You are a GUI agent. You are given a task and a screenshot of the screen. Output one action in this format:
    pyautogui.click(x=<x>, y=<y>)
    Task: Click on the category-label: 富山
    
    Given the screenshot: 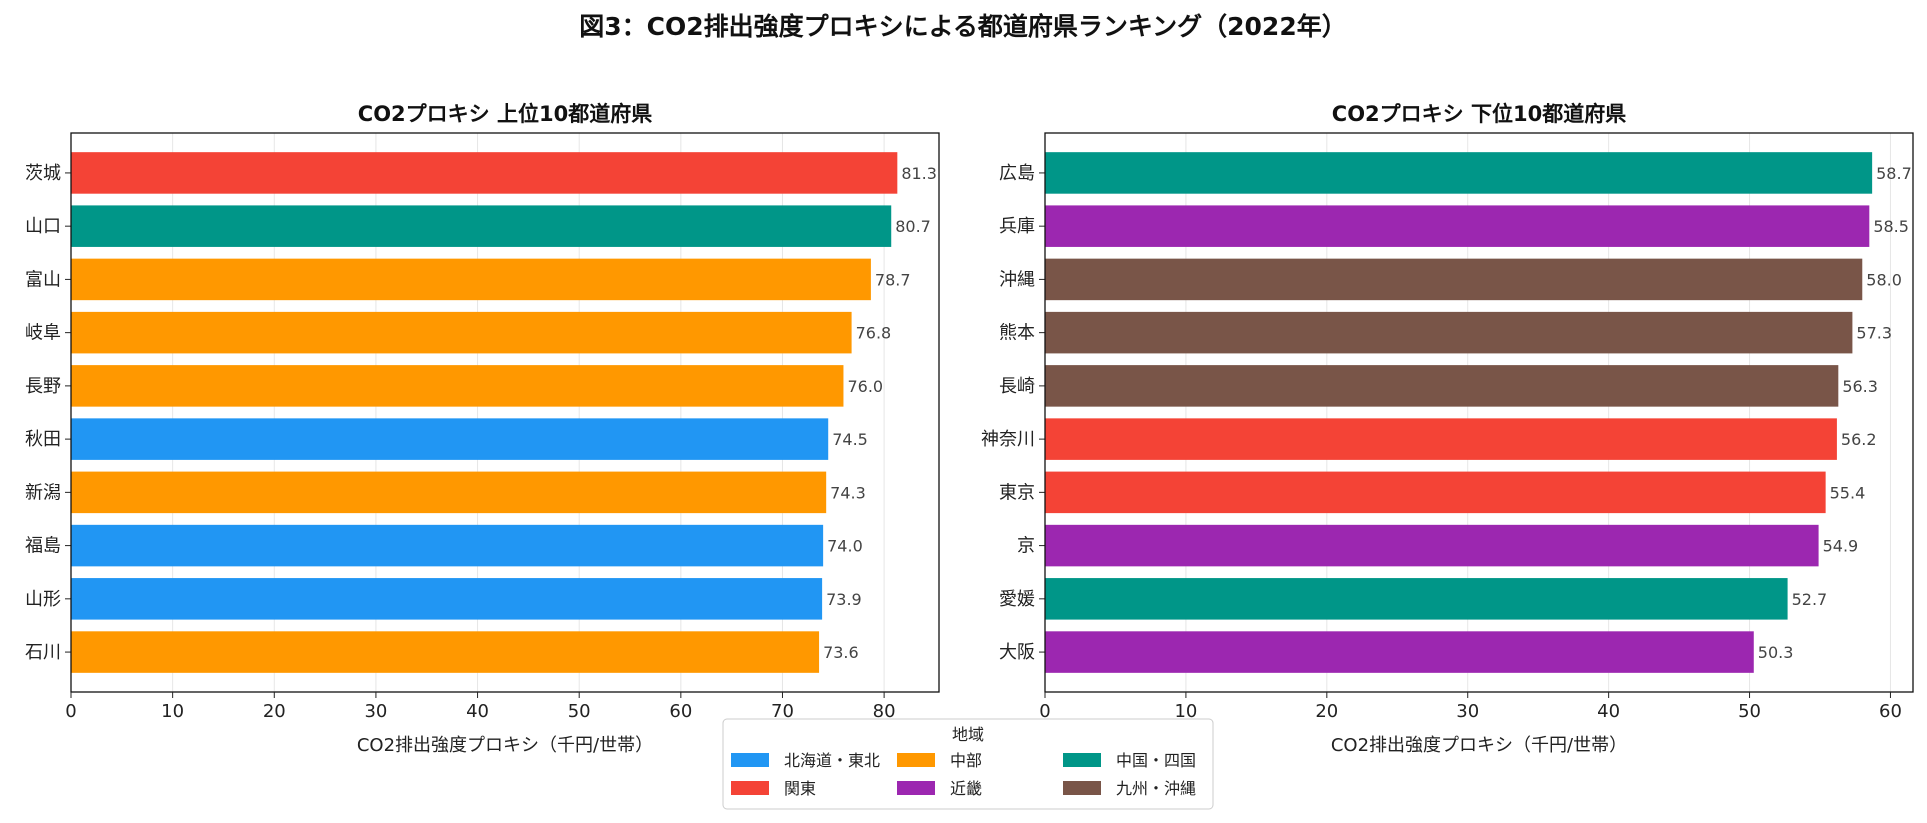 What is the action you would take?
    pyautogui.click(x=43, y=279)
    